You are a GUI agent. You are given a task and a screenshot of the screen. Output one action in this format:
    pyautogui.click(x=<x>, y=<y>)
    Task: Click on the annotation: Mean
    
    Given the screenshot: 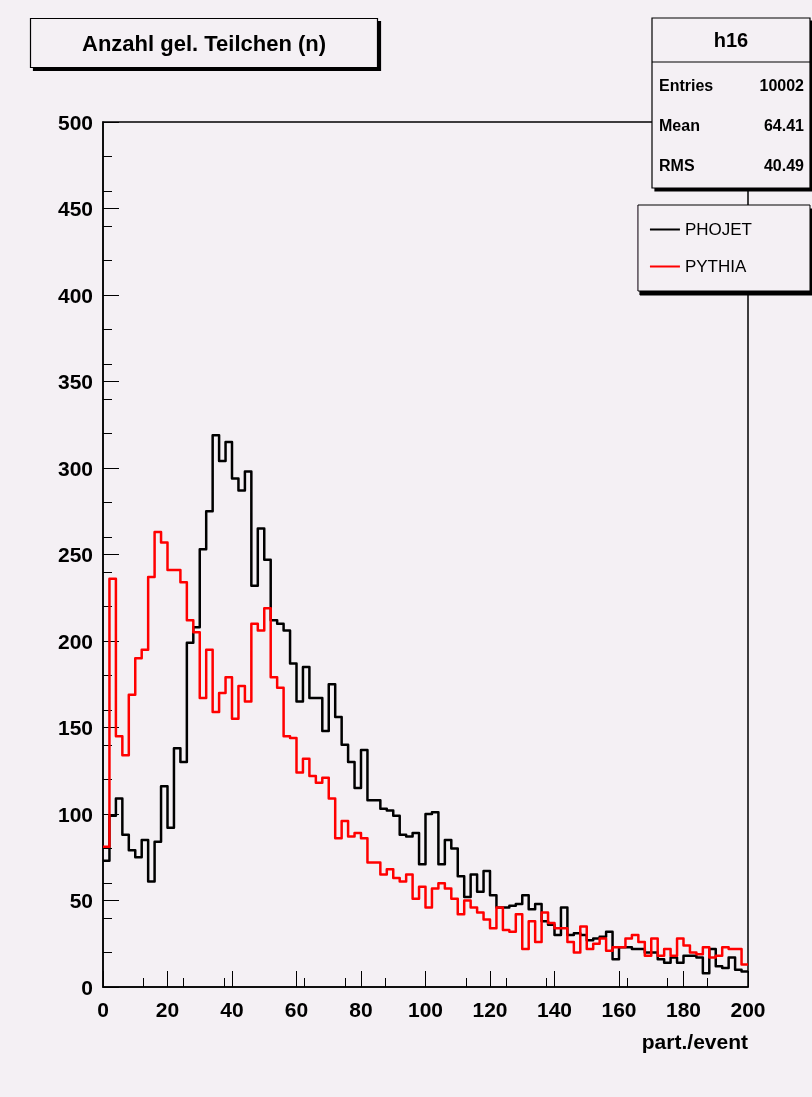 What is the action you would take?
    pyautogui.click(x=679, y=125)
    